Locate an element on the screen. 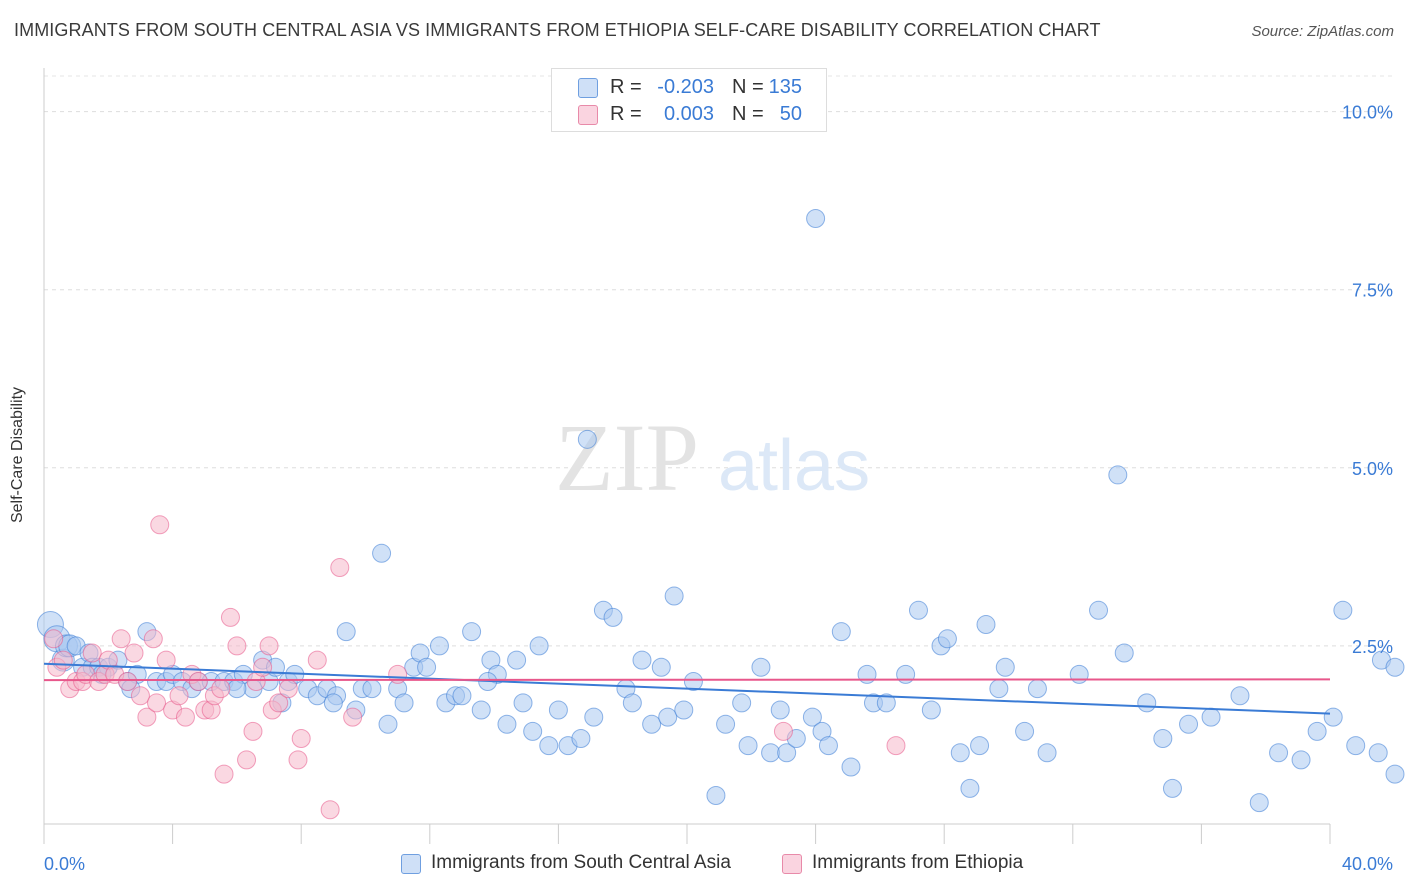 The width and height of the screenshot is (1406, 892). legend-item-south-central-asia: Immigrants from South Central Asia is located at coordinates (581, 864).